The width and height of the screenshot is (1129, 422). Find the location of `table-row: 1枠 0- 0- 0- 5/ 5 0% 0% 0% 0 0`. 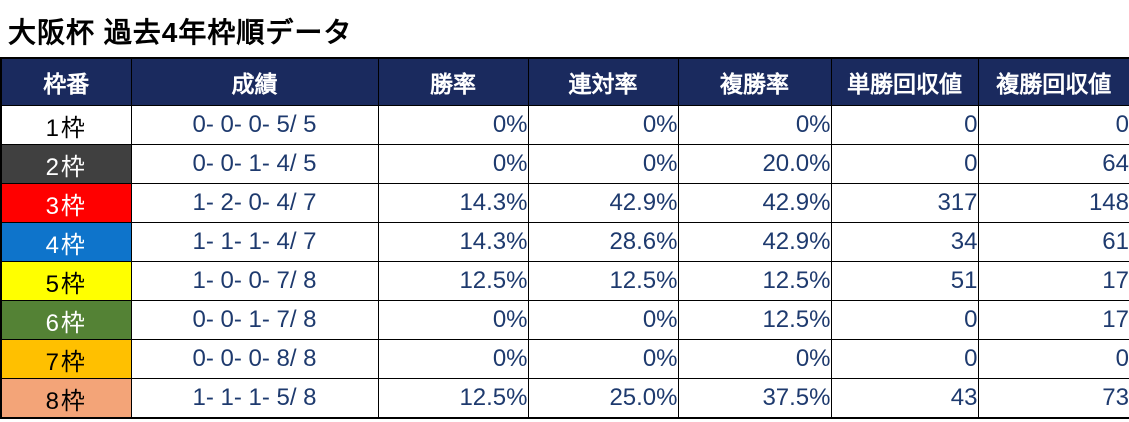

table-row: 1枠 0- 0- 0- 5/ 5 0% 0% 0% 0 0 is located at coordinates (564, 125).